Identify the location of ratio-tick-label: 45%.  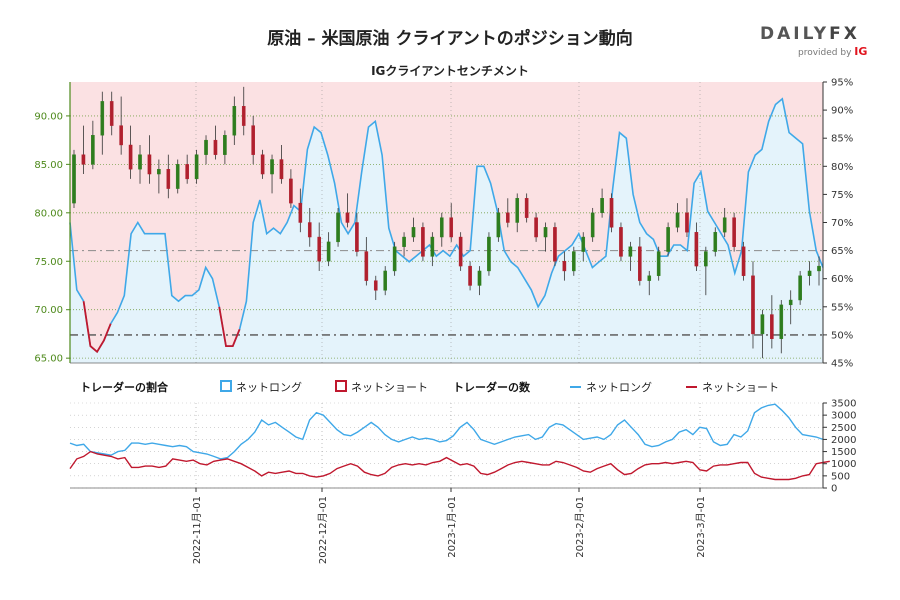
(842, 364).